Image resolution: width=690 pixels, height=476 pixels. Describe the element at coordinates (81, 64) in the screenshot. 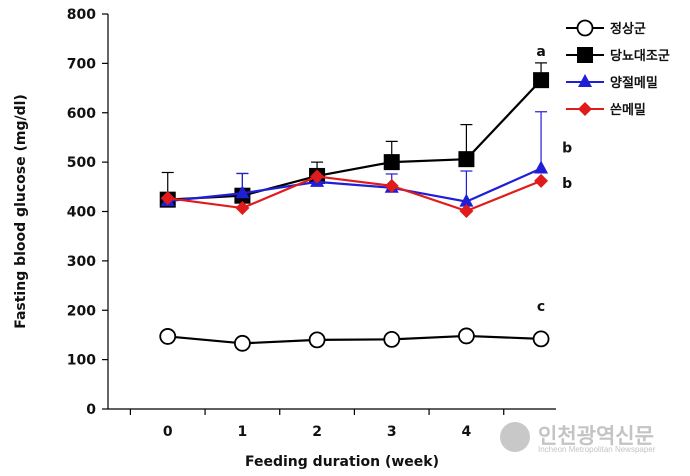

I see `y-tick-label: 700` at that location.